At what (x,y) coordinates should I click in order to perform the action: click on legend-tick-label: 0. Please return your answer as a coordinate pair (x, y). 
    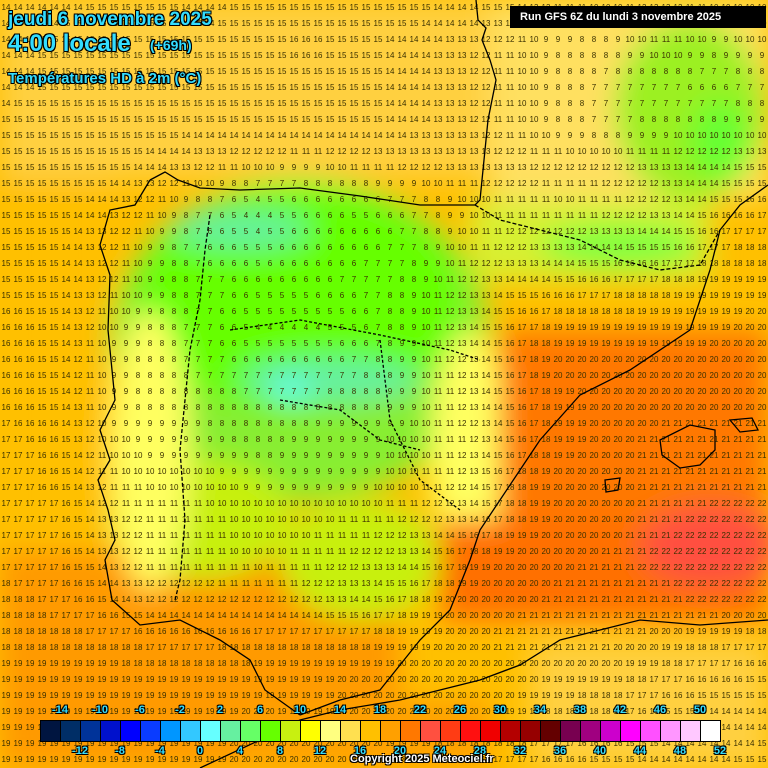
    Looking at the image, I should click on (200, 751).